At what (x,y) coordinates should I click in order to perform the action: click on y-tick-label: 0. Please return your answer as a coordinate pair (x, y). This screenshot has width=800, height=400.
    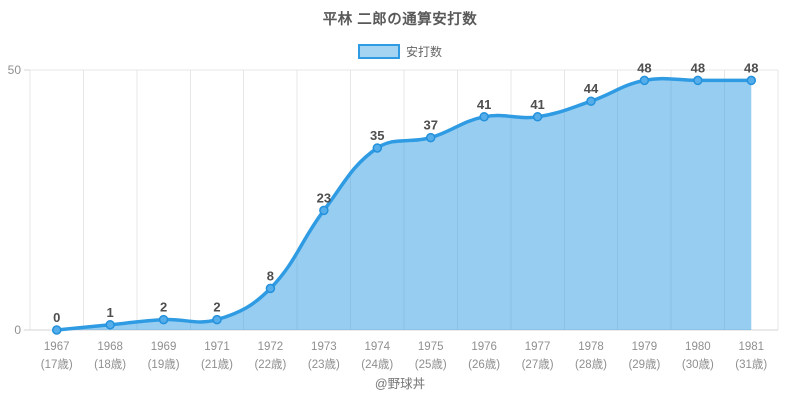
    Looking at the image, I should click on (17, 330).